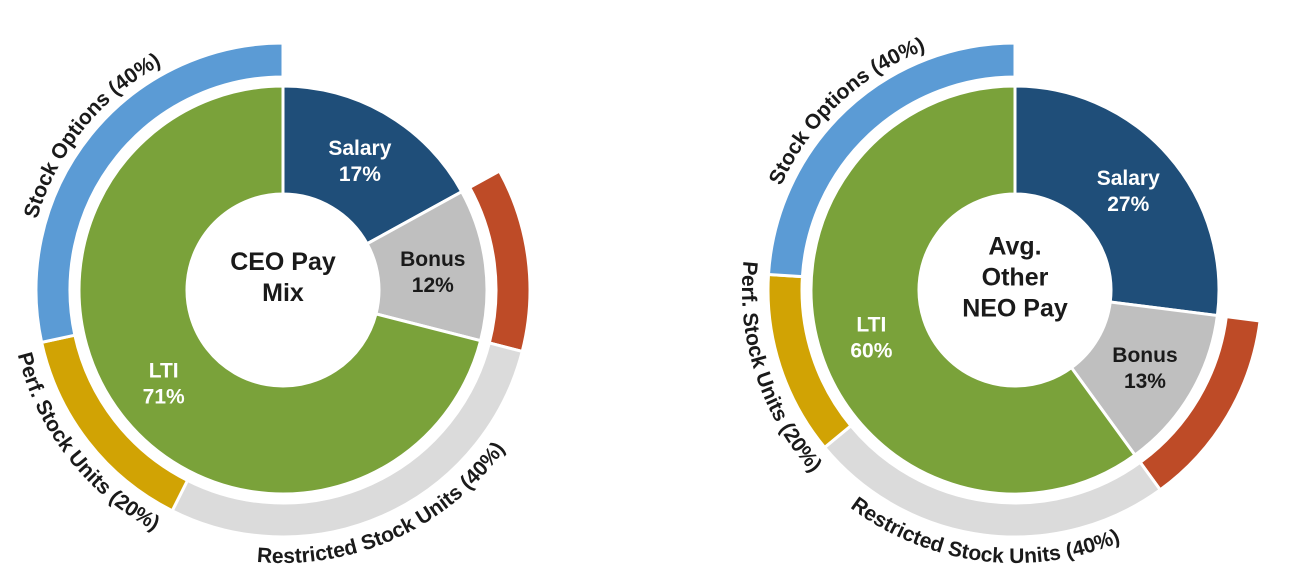 This screenshot has height=586, width=1298. What do you see at coordinates (1144, 368) in the screenshot?
I see `slice-label-bonus: Bonus 13%` at bounding box center [1144, 368].